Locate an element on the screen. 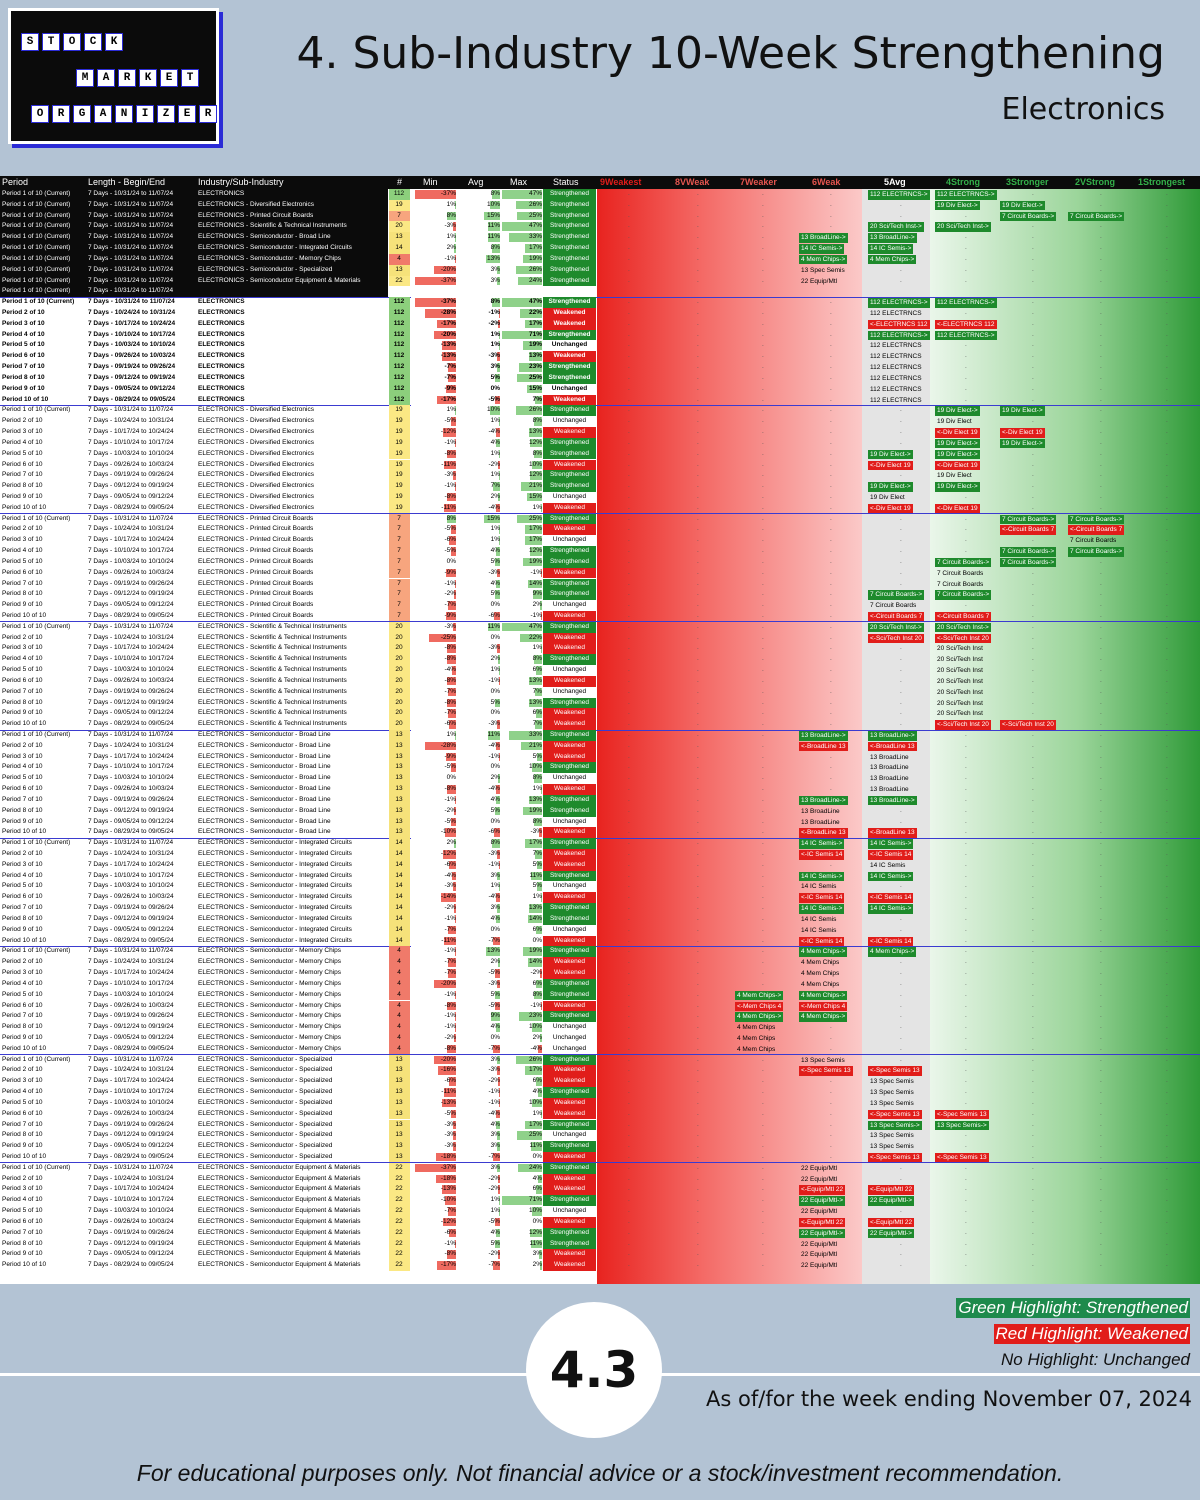 Image resolution: width=1200 pixels, height=1500 pixels. page-subtitle: Electronics is located at coordinates (1083, 109).